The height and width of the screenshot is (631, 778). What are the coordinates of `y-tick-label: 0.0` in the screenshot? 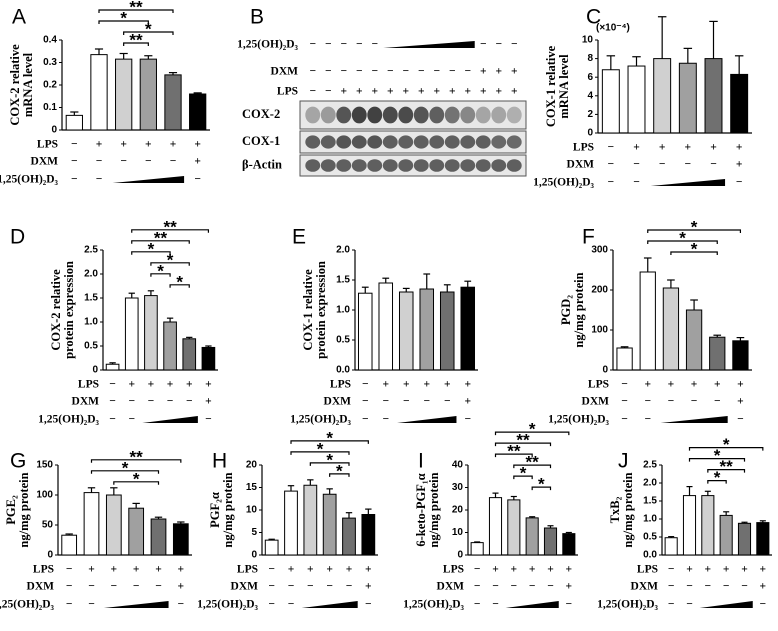 It's located at (343, 370).